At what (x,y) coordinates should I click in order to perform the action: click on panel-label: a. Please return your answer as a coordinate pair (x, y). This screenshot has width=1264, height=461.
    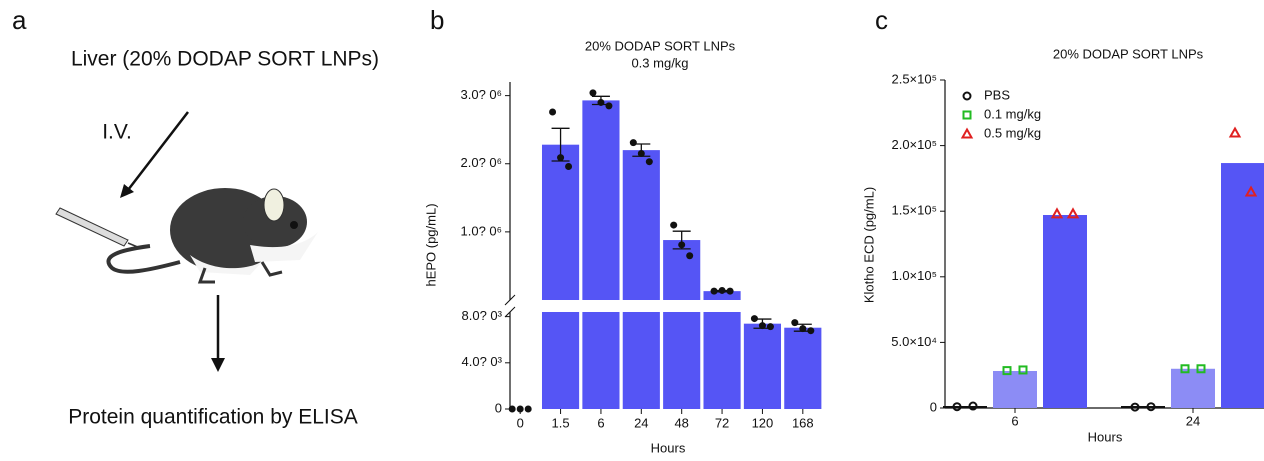
    Looking at the image, I should click on (19, 20).